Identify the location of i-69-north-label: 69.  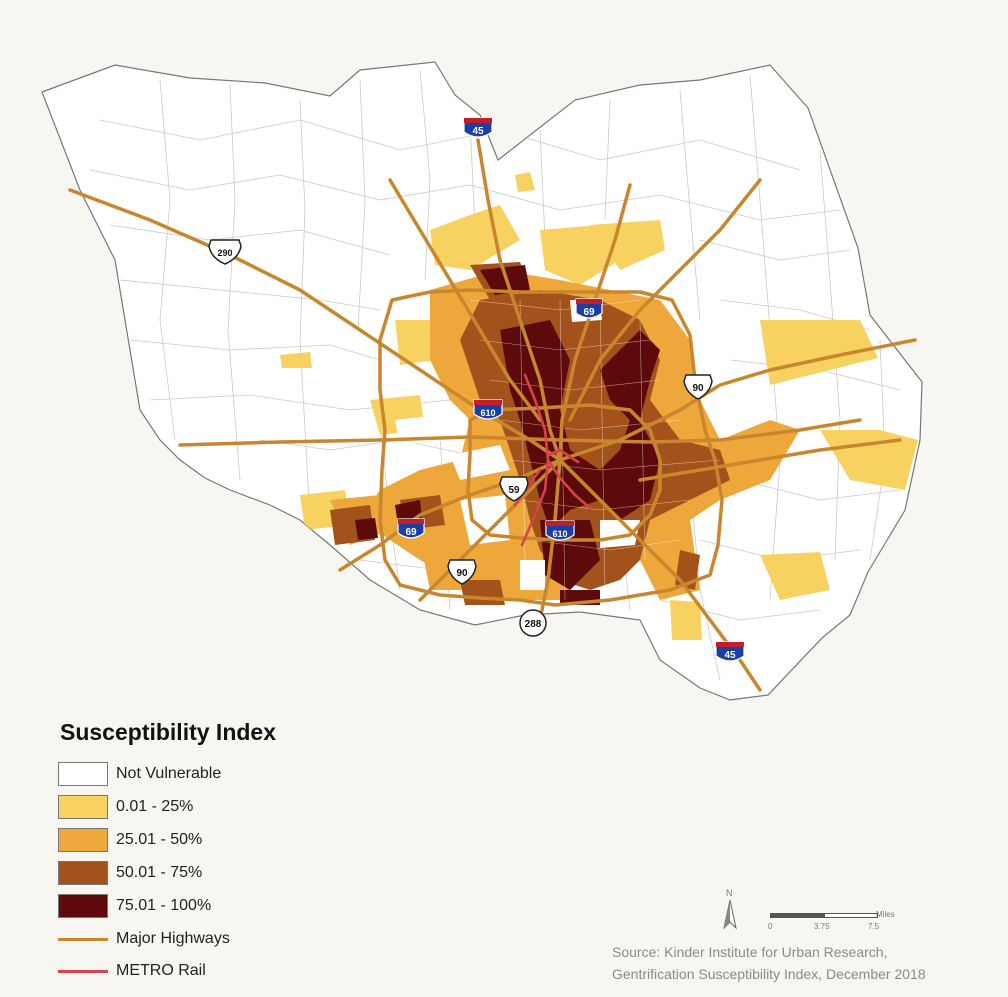
(589, 312).